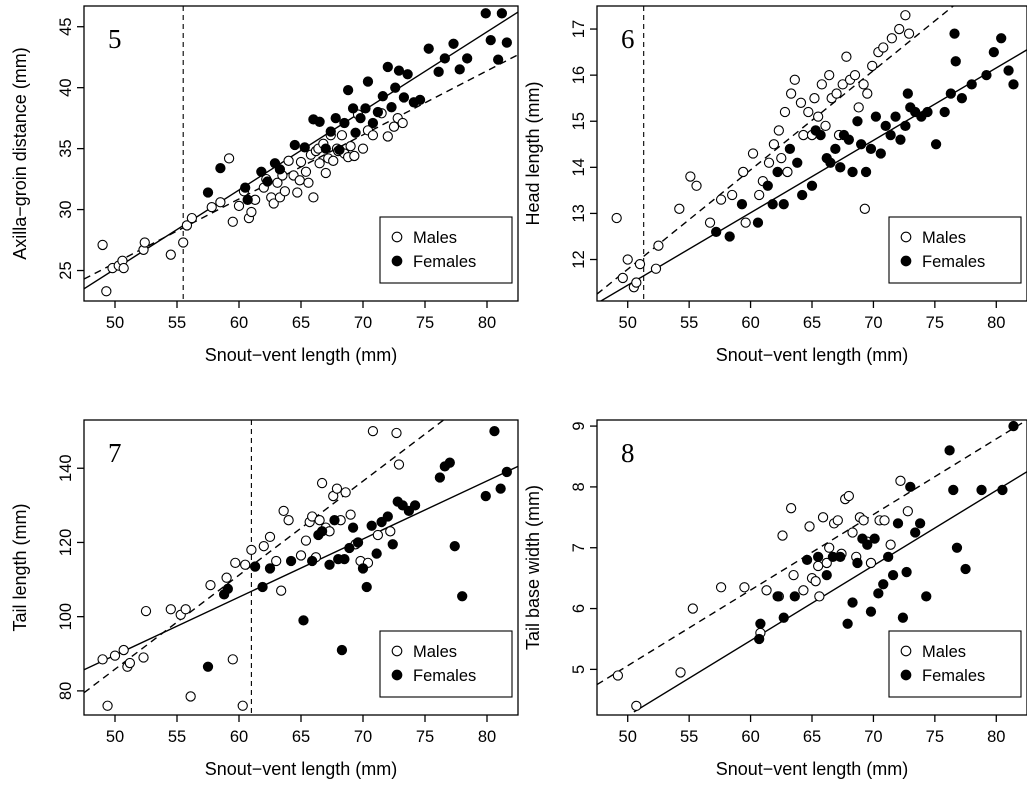 The width and height of the screenshot is (1027, 801). Describe the element at coordinates (579, 167) in the screenshot. I see `y-tick-label: 14` at that location.